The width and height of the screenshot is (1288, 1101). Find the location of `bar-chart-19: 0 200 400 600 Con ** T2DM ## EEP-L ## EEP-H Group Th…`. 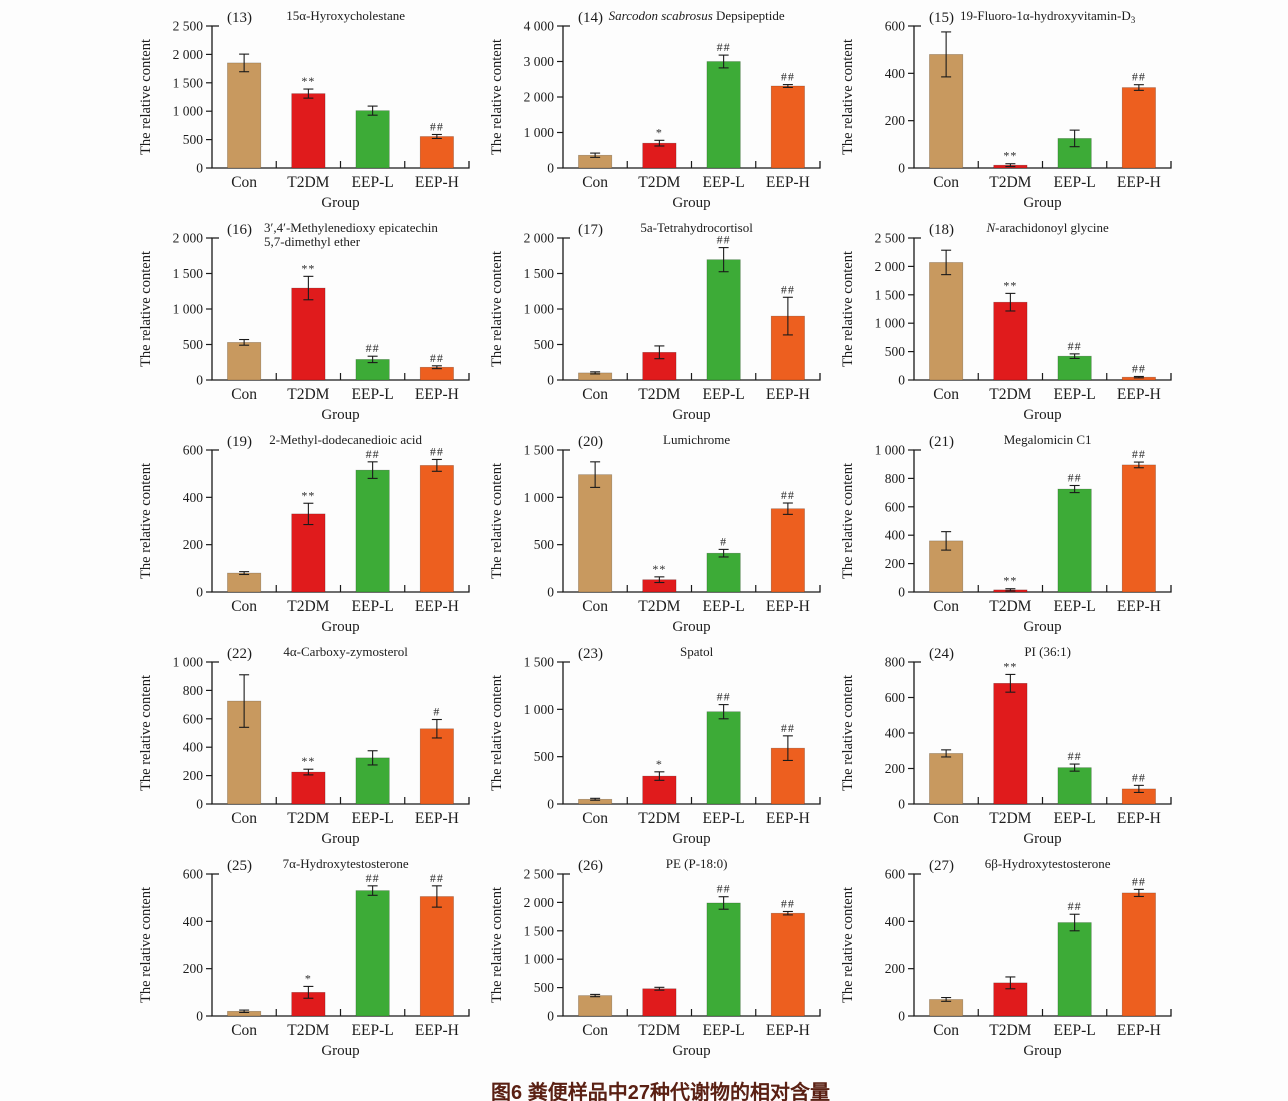

bar-chart-19: 0 200 400 600 Con ** T2DM ## EEP-L ## EEP-H Group Th… is located at coordinates (304, 533).